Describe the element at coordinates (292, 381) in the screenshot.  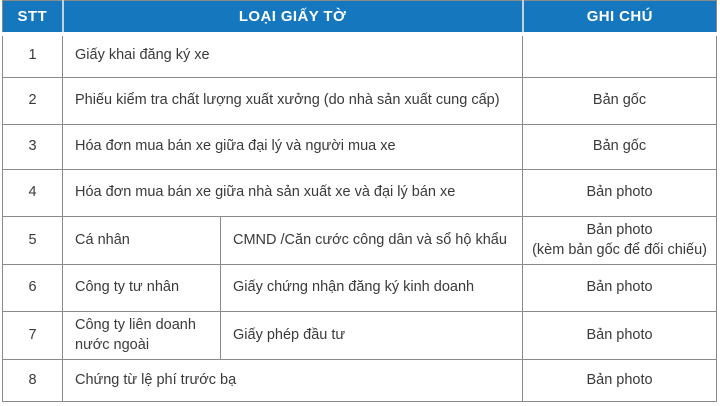
I see `doc-type-cell: Chứng từ lệ phí trước bạ` at that location.